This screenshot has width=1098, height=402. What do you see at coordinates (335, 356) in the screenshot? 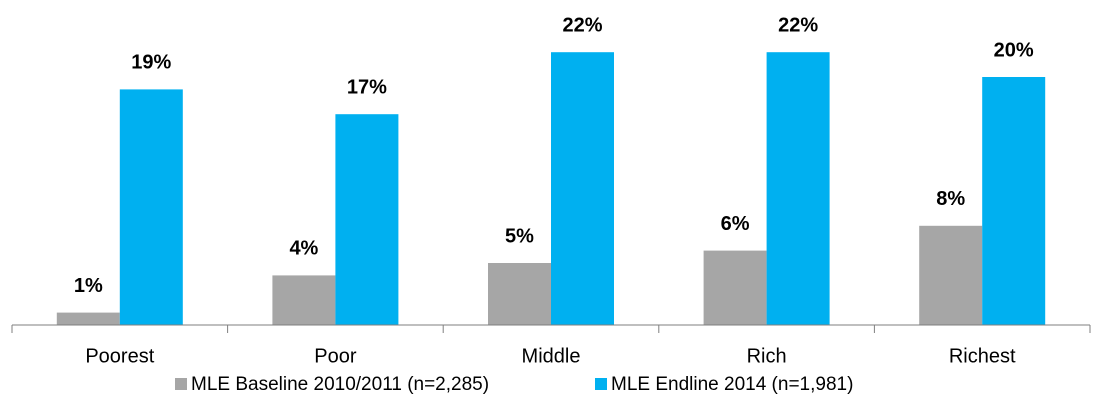
I see `x-tick-label: Poor` at bounding box center [335, 356].